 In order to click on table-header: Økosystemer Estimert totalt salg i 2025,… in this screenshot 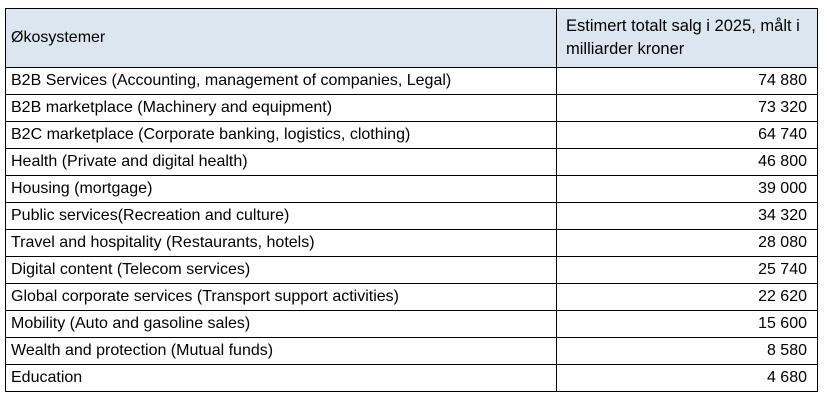, I will do `click(411, 38)`.